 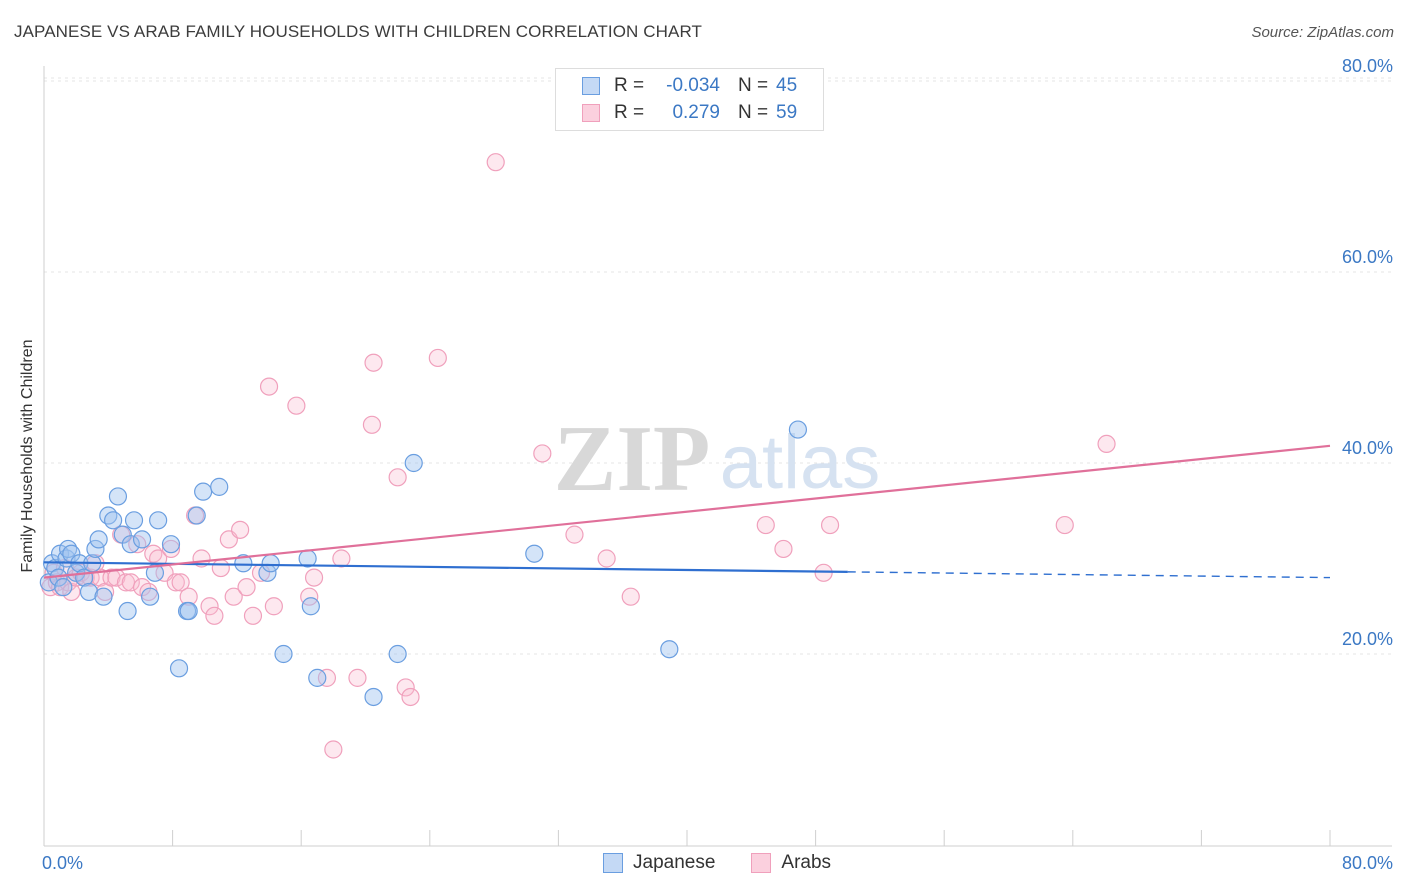 What do you see at coordinates (689, 99) in the screenshot?
I see `stats-legend: R = -0.034 N = 45 R = 0.279 N = 59` at bounding box center [689, 99].